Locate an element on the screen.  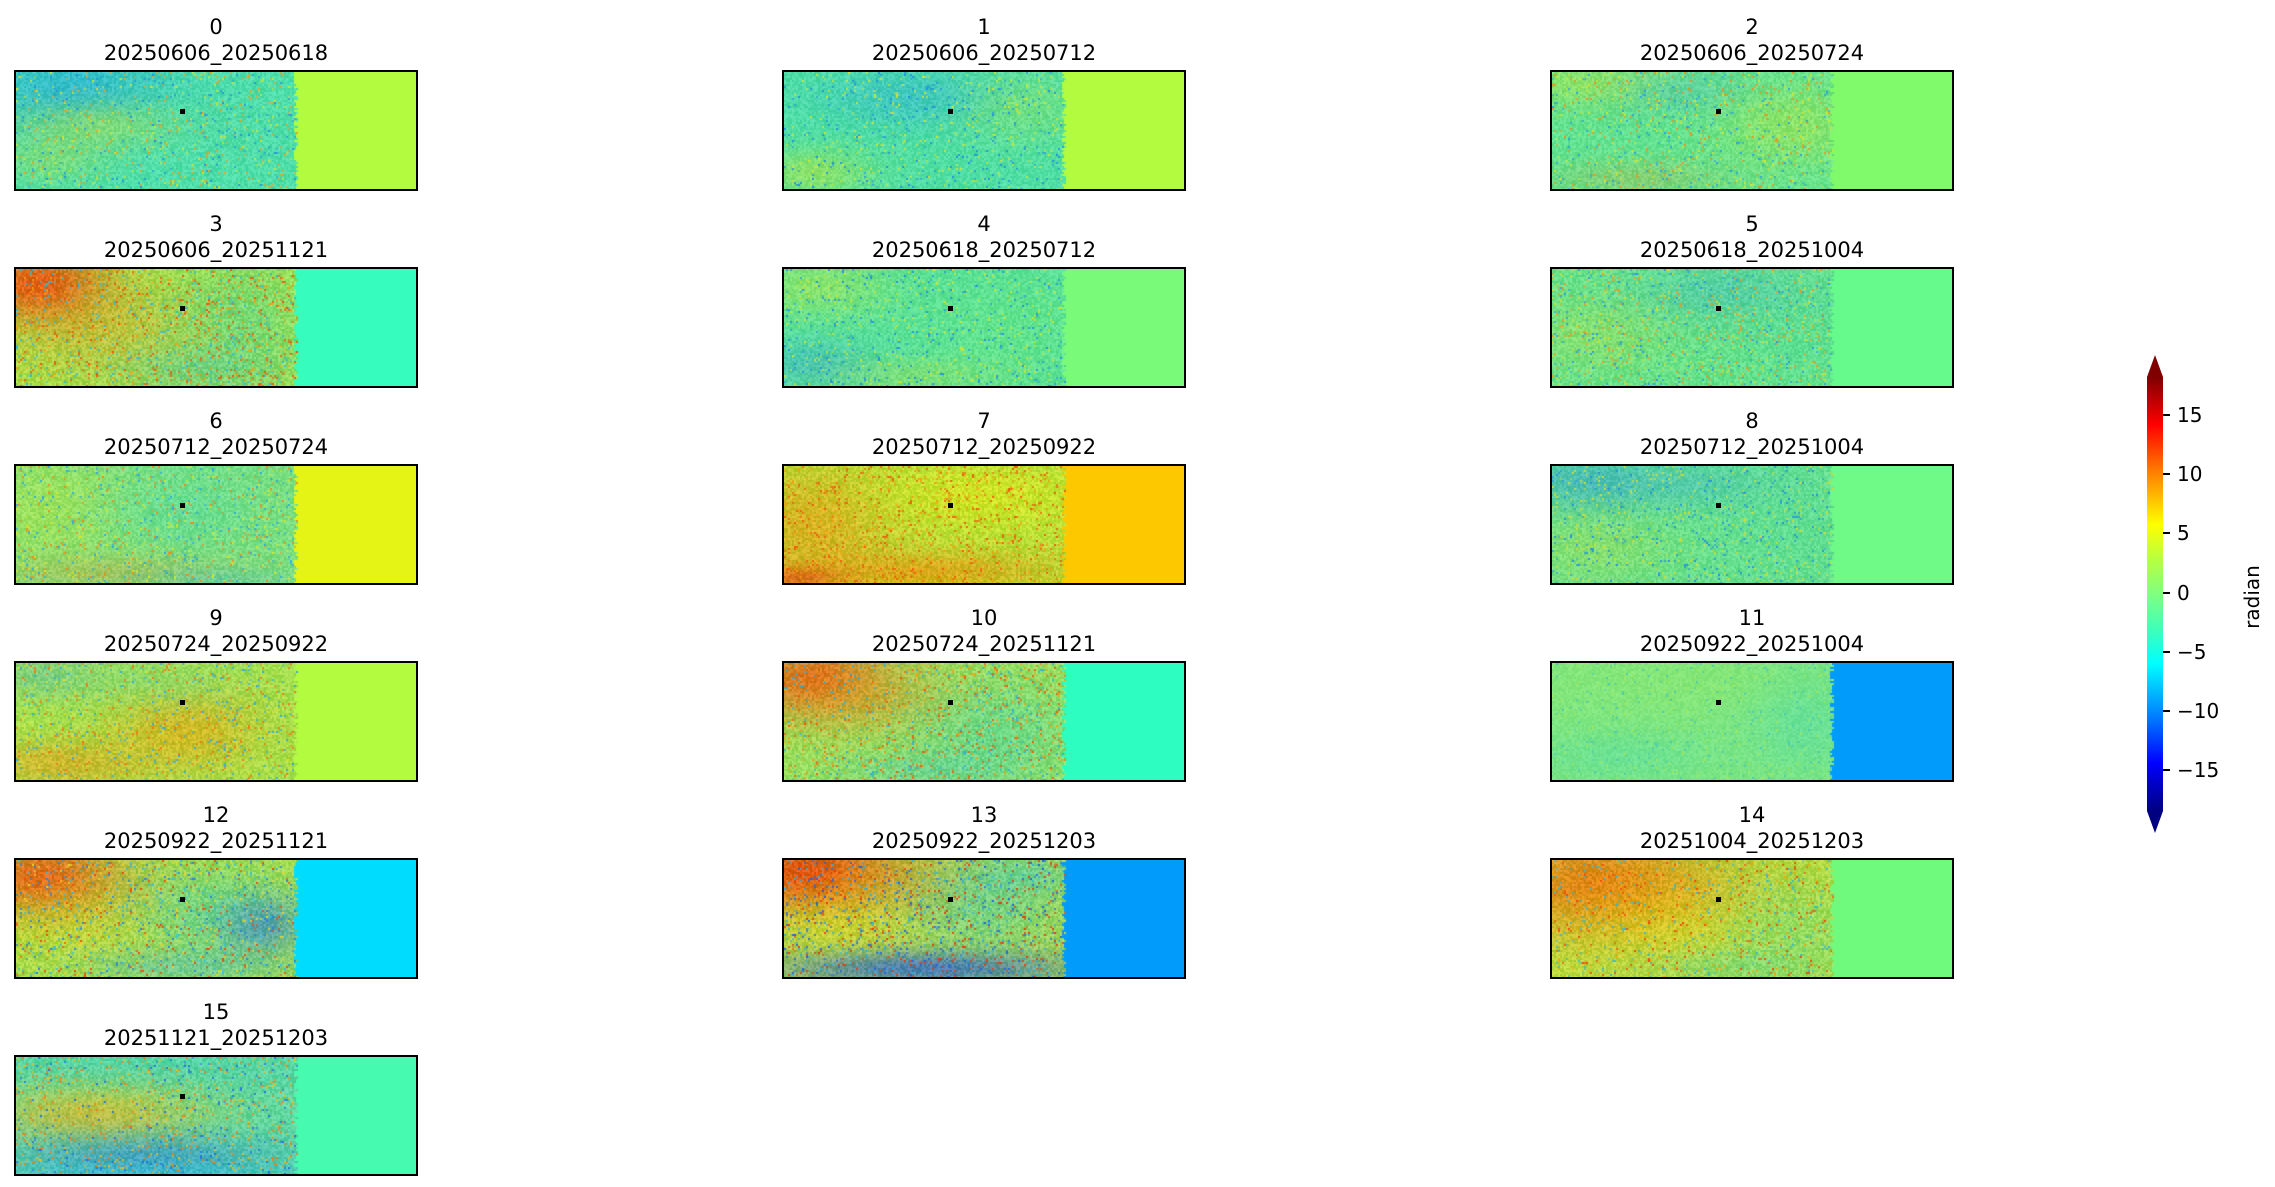
subplot-date-title: 20250606_20250724 is located at coordinates (1752, 53).